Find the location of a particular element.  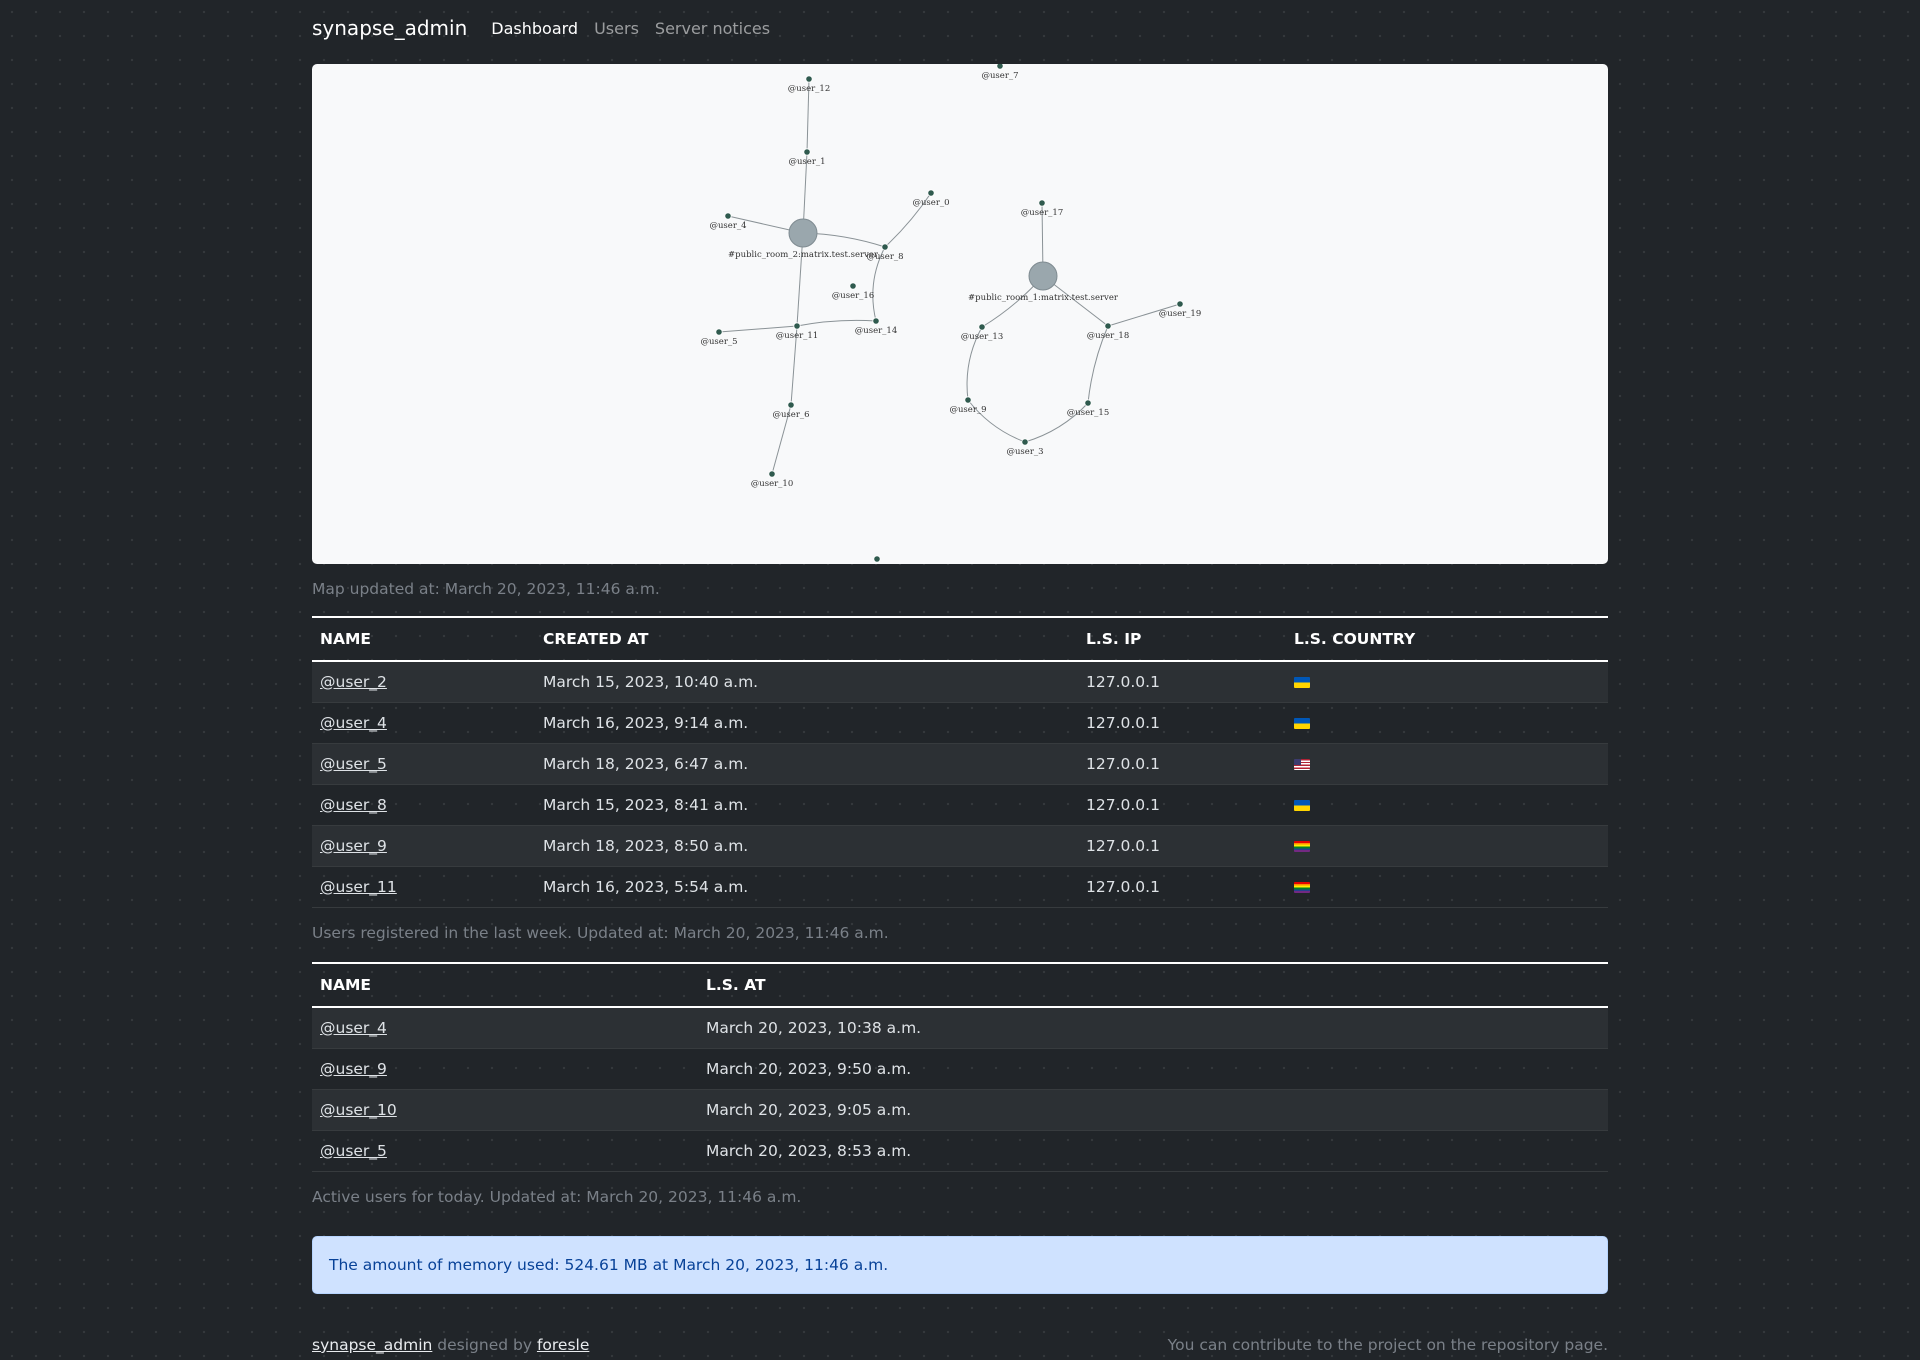

table-row: @user_9 March 20, 2023, 9:50 a.m. is located at coordinates (960, 1069).